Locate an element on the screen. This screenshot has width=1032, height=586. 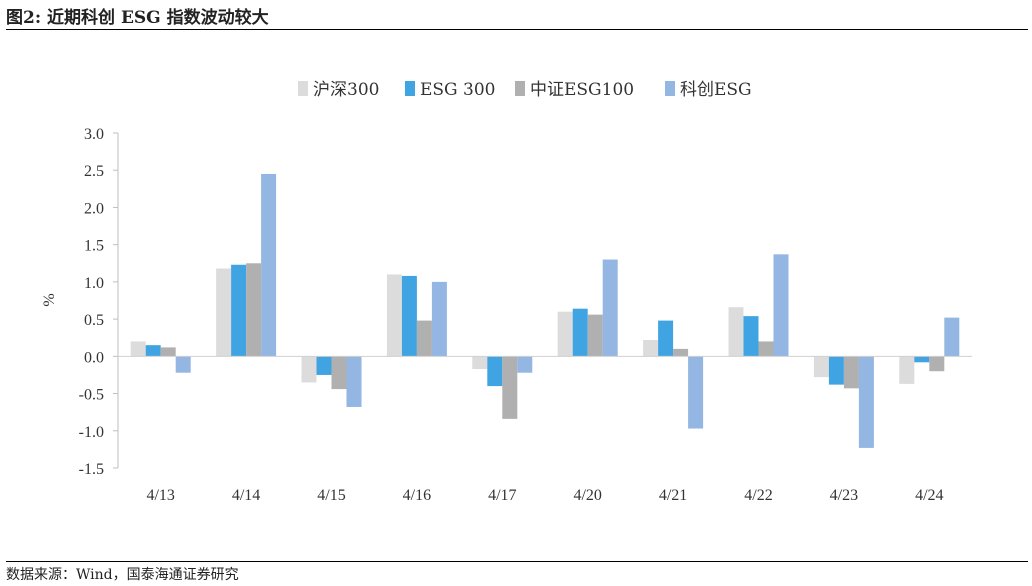
x-tick-label: 4/15 is located at coordinates (331, 495).